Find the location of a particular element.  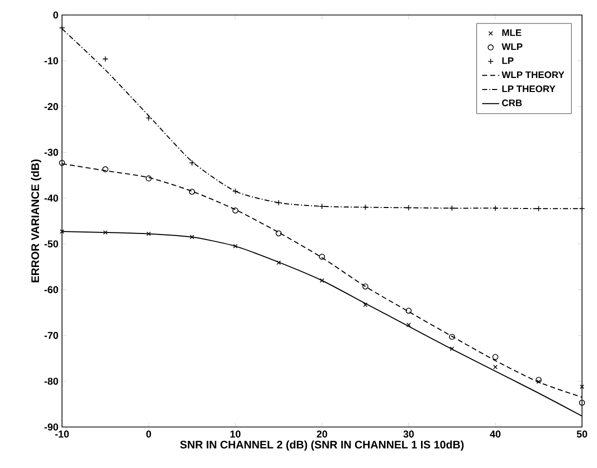

y-tick-label: -30 is located at coordinates (51, 152).